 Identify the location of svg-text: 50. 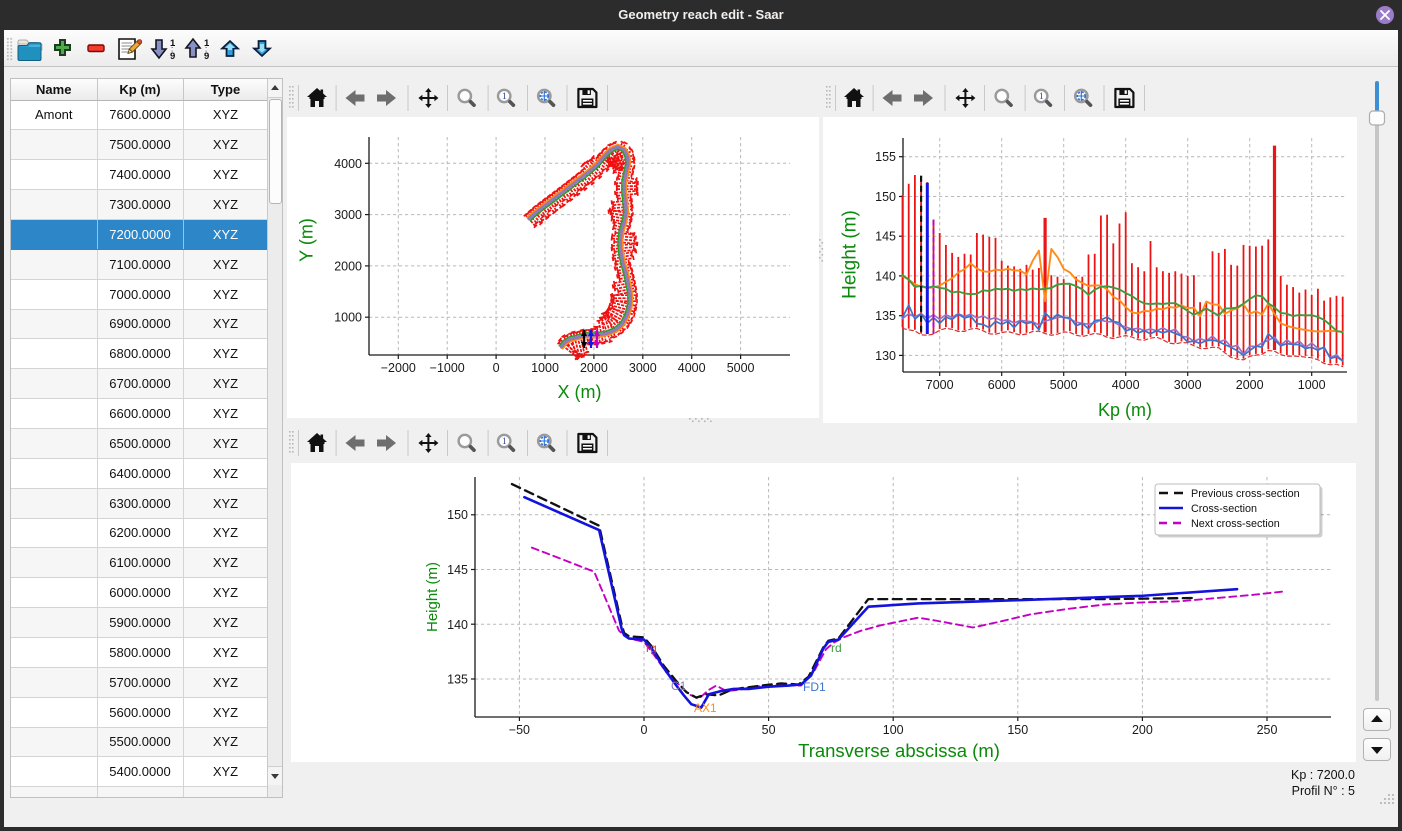
(769, 730).